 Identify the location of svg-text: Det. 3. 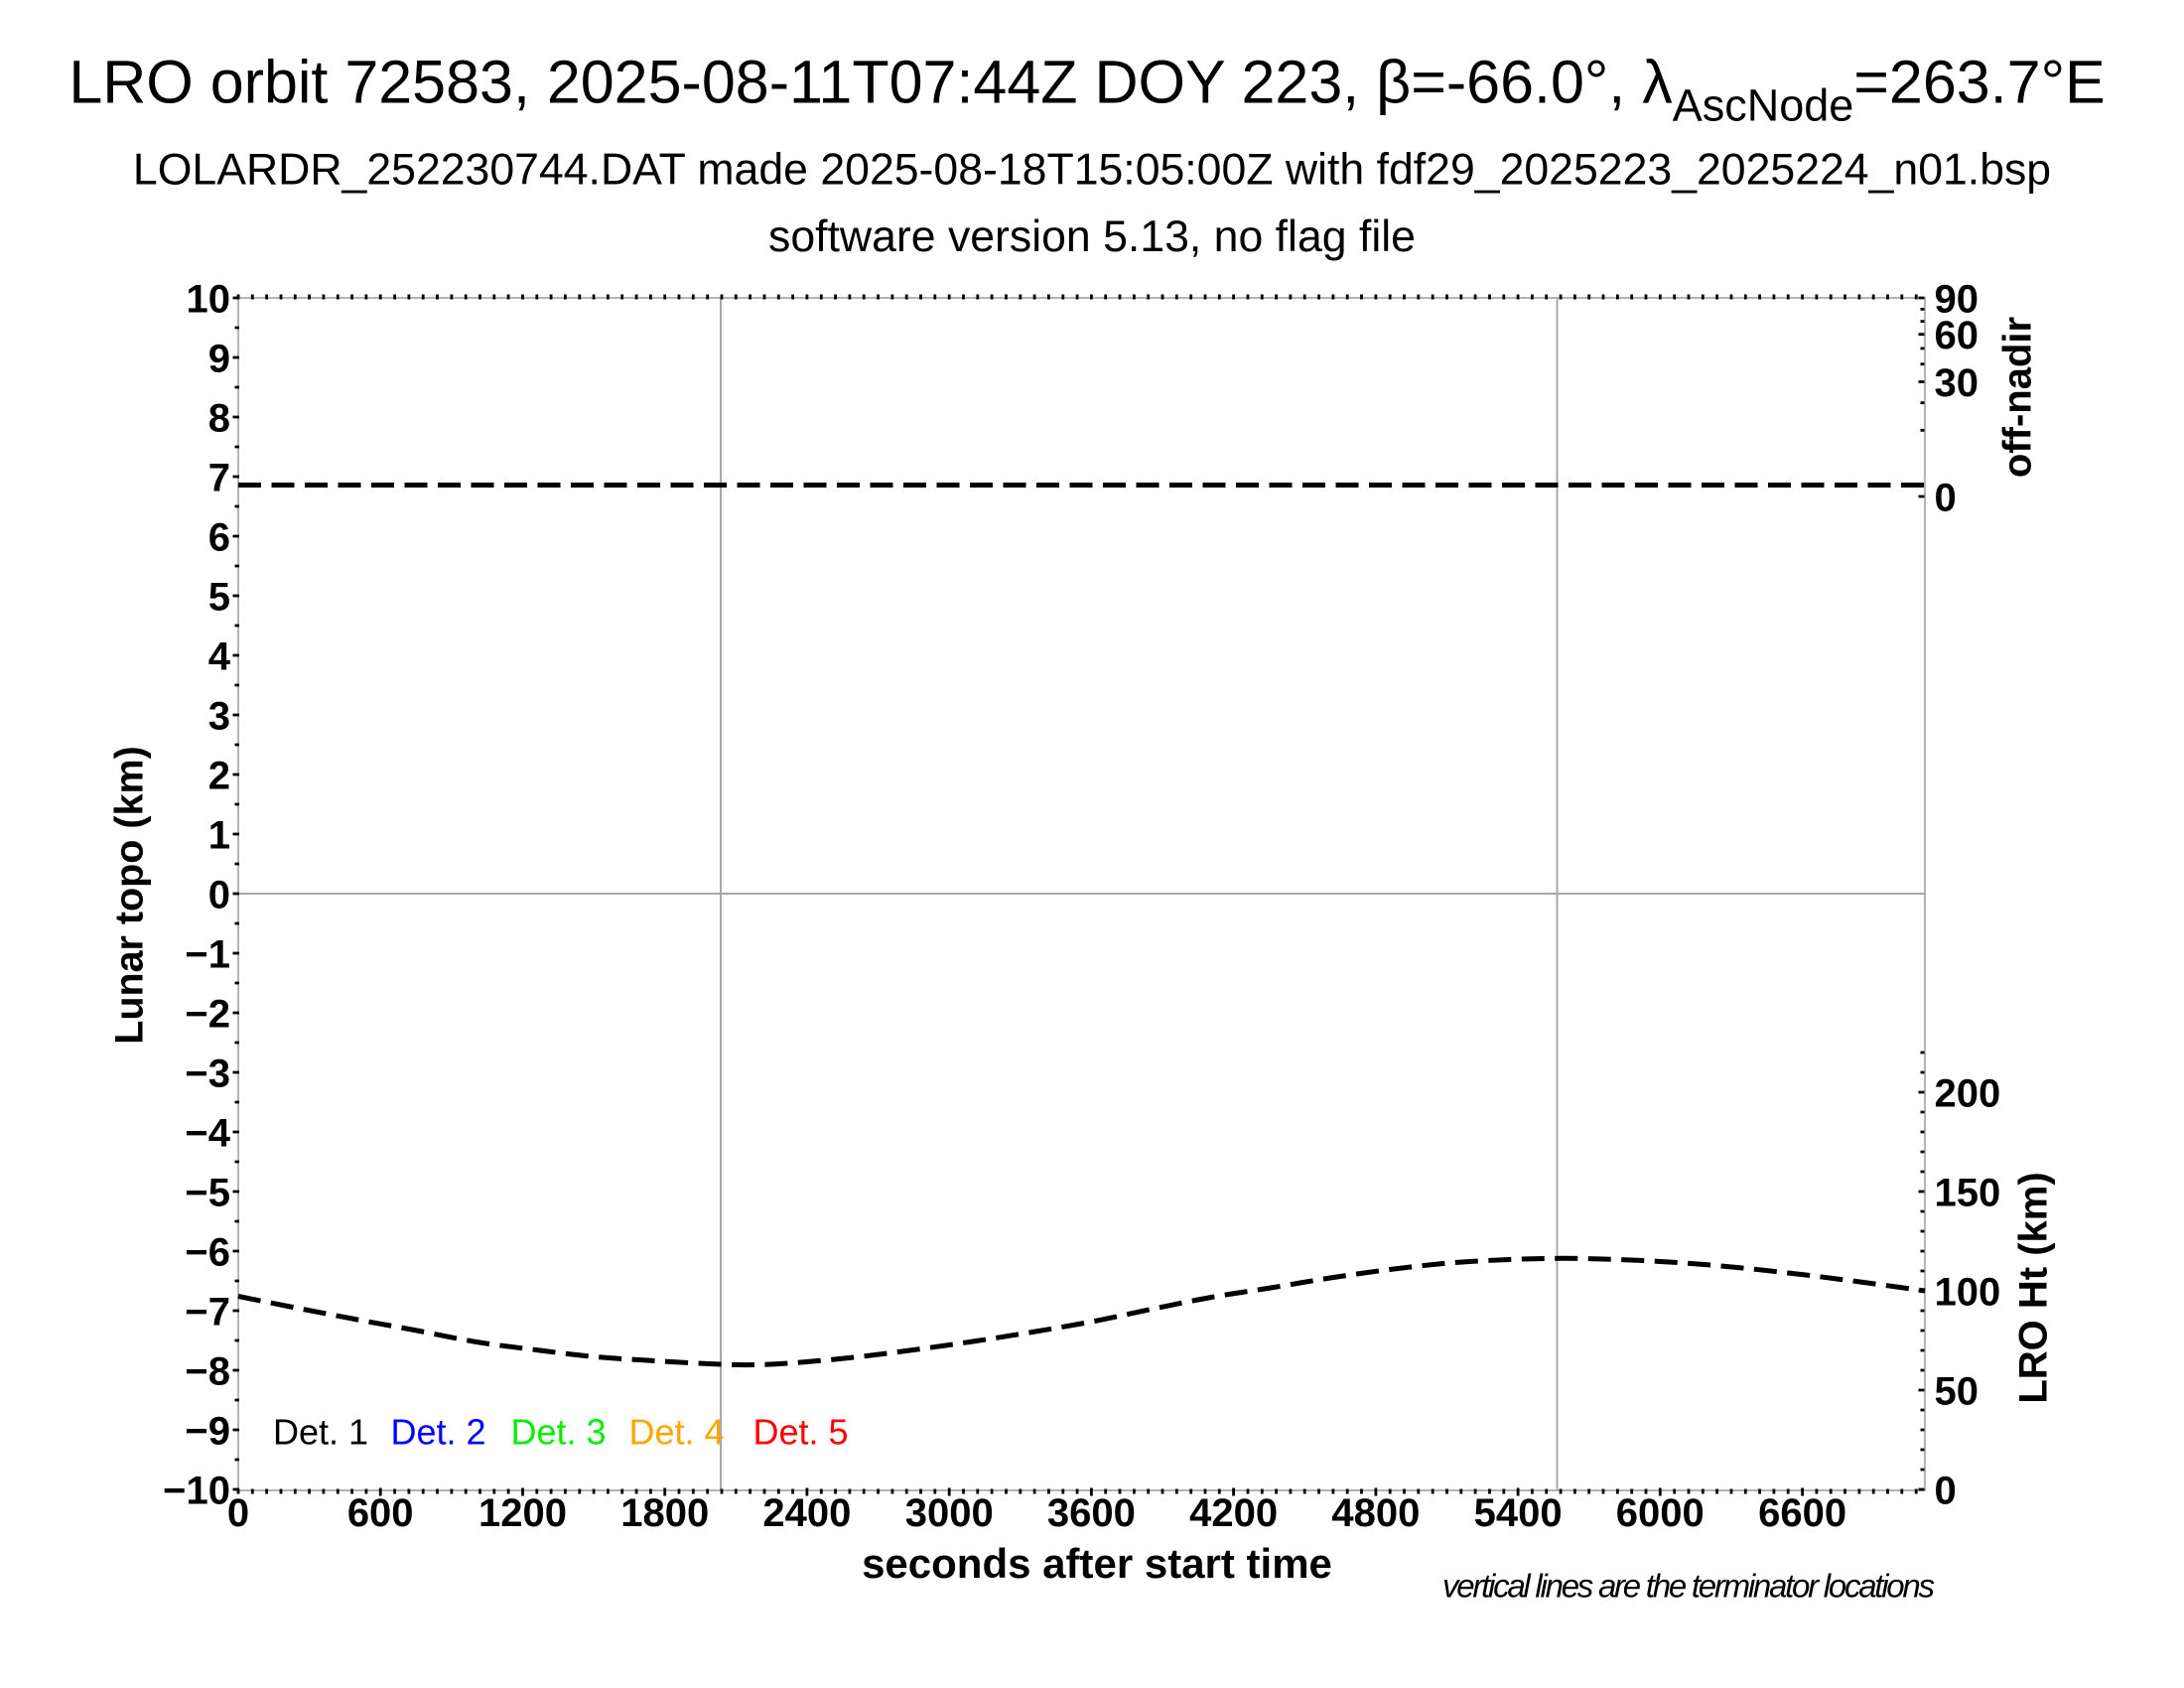
(559, 1432).